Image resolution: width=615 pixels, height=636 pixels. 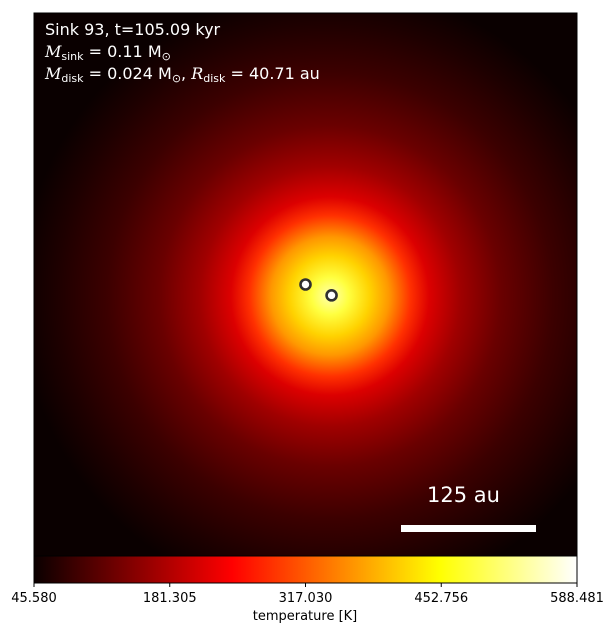 What do you see at coordinates (441, 598) in the screenshot?
I see `colorbar-tick-label-4: 452.756` at bounding box center [441, 598].